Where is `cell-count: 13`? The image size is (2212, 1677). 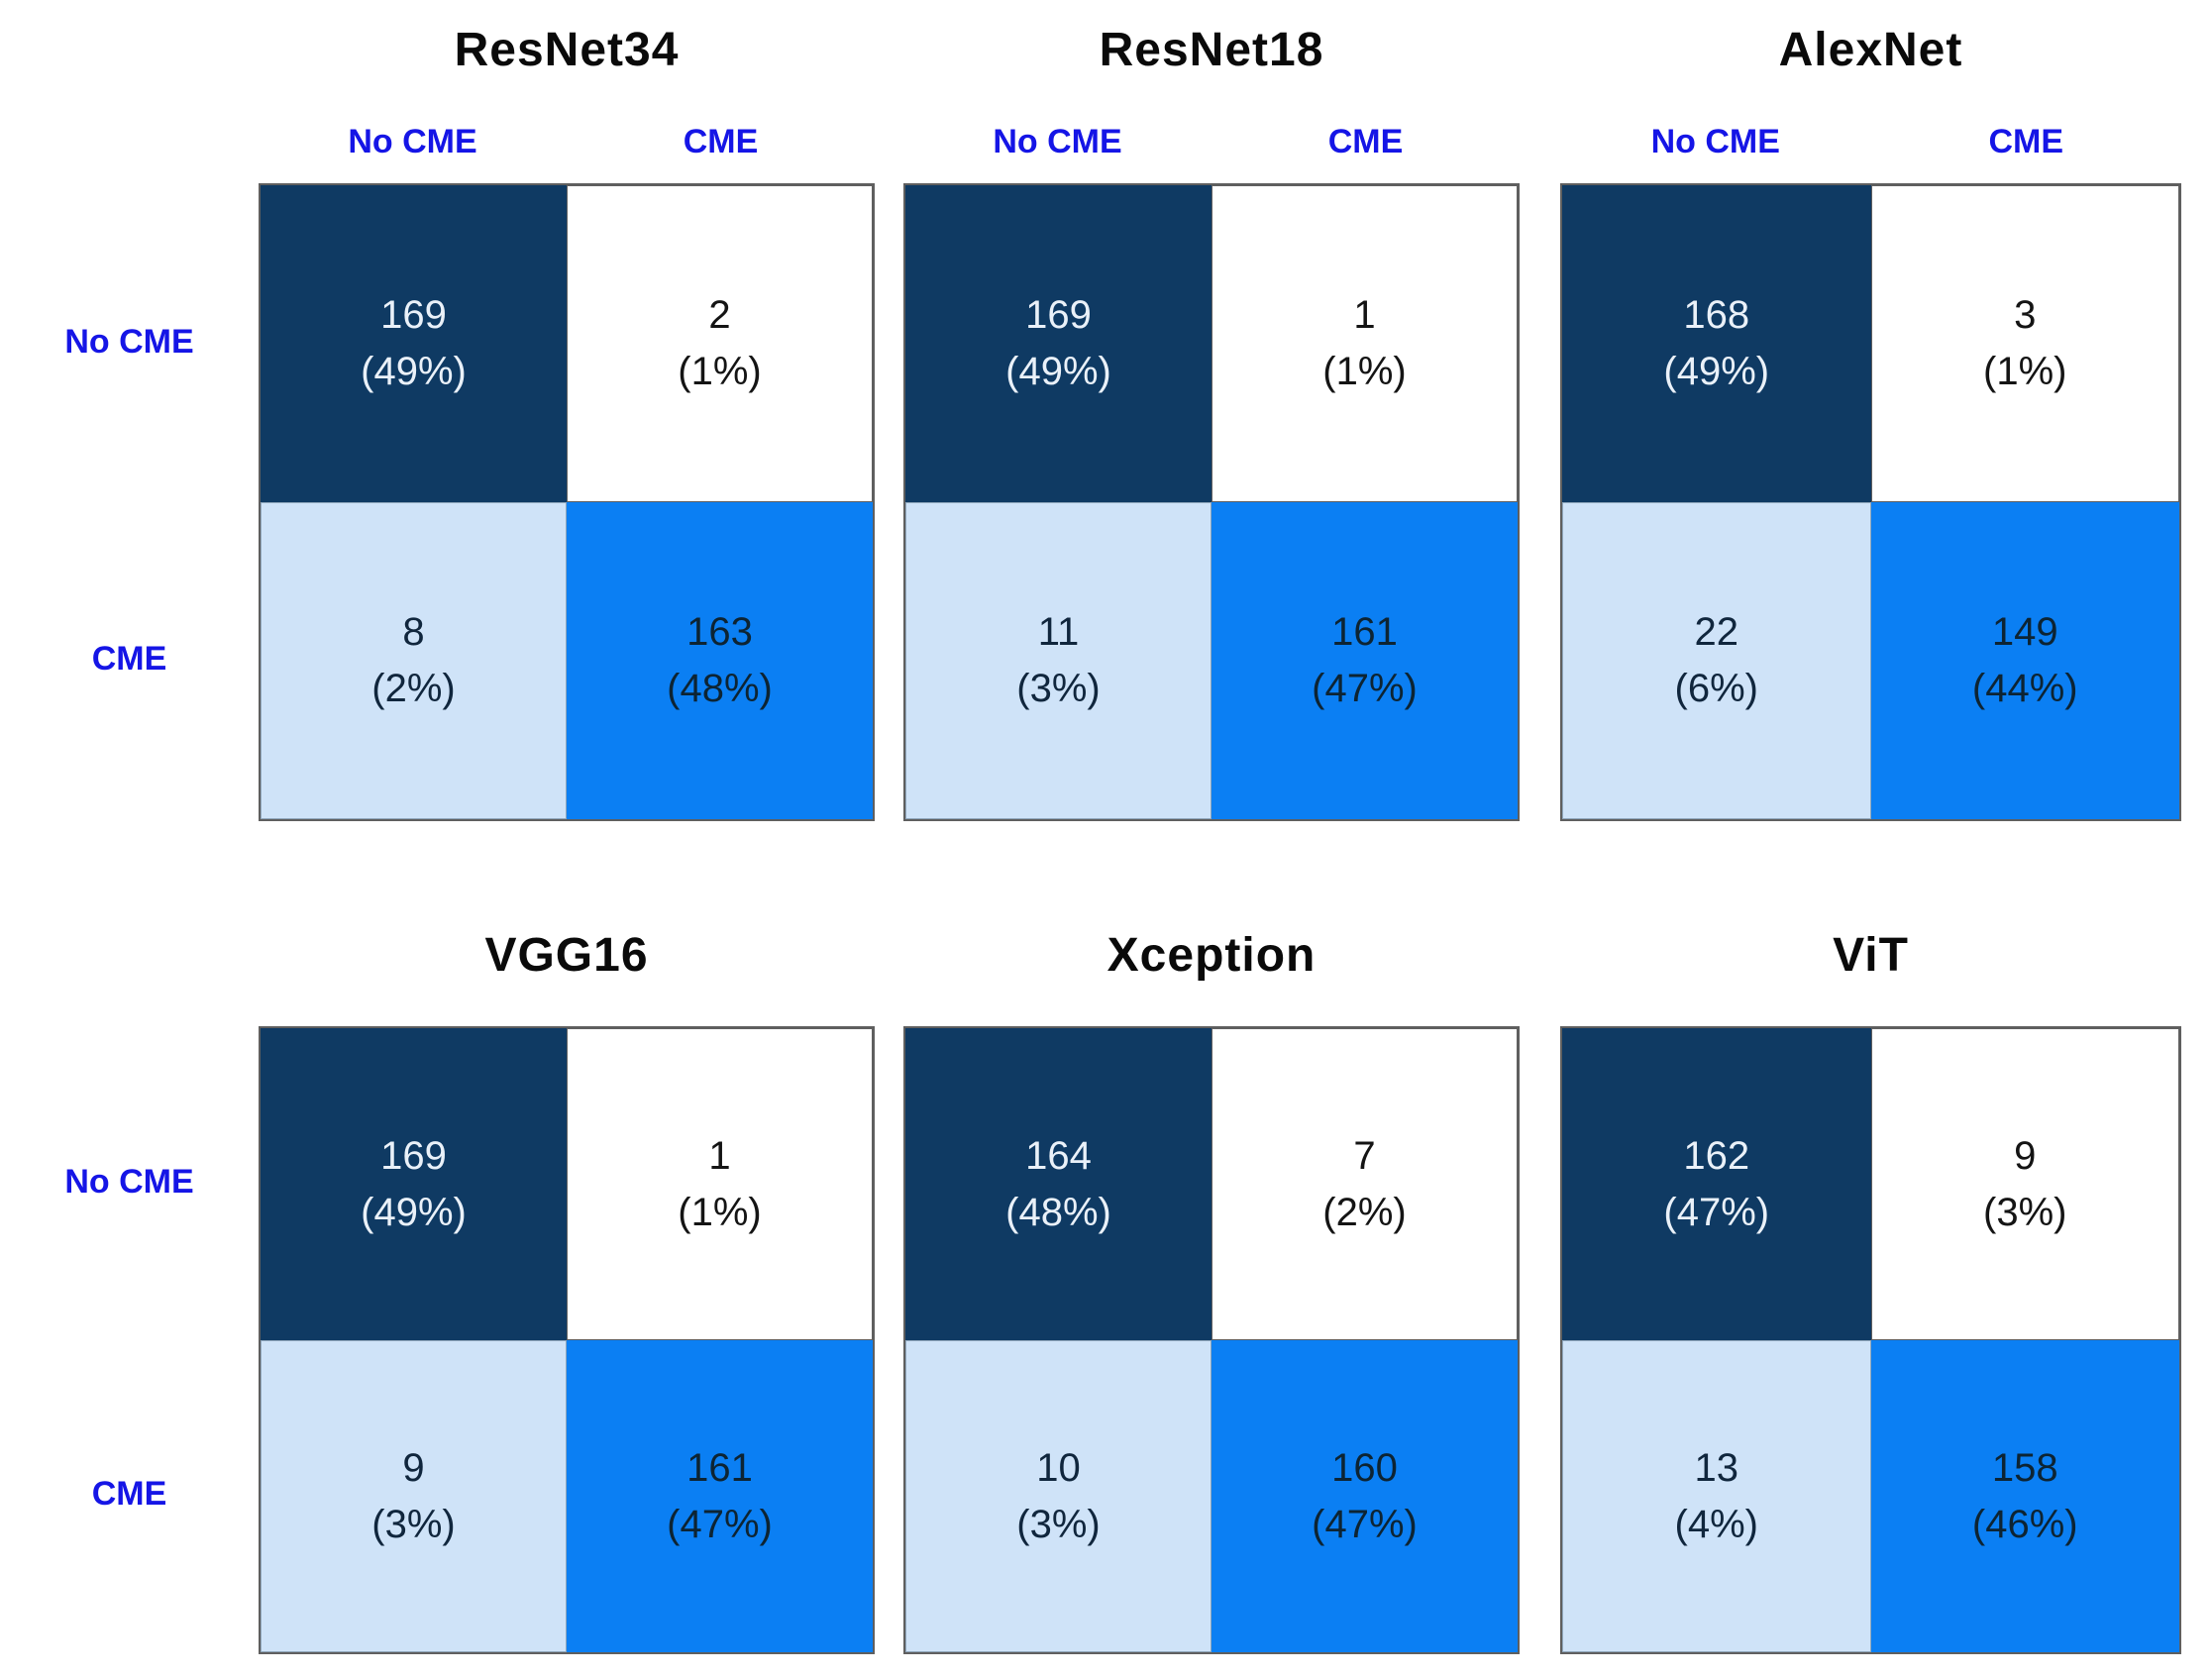 cell-count: 13 is located at coordinates (1716, 1467).